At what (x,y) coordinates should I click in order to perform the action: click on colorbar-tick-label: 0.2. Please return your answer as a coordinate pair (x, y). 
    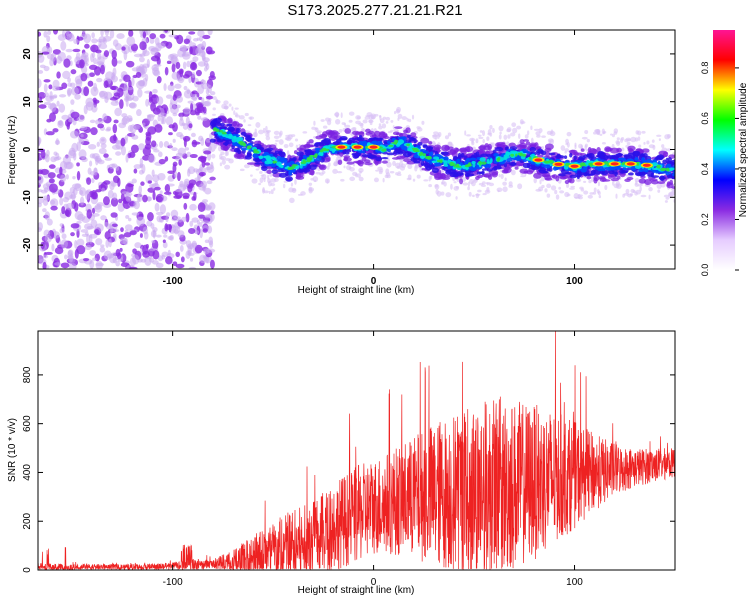
    Looking at the image, I should click on (705, 219).